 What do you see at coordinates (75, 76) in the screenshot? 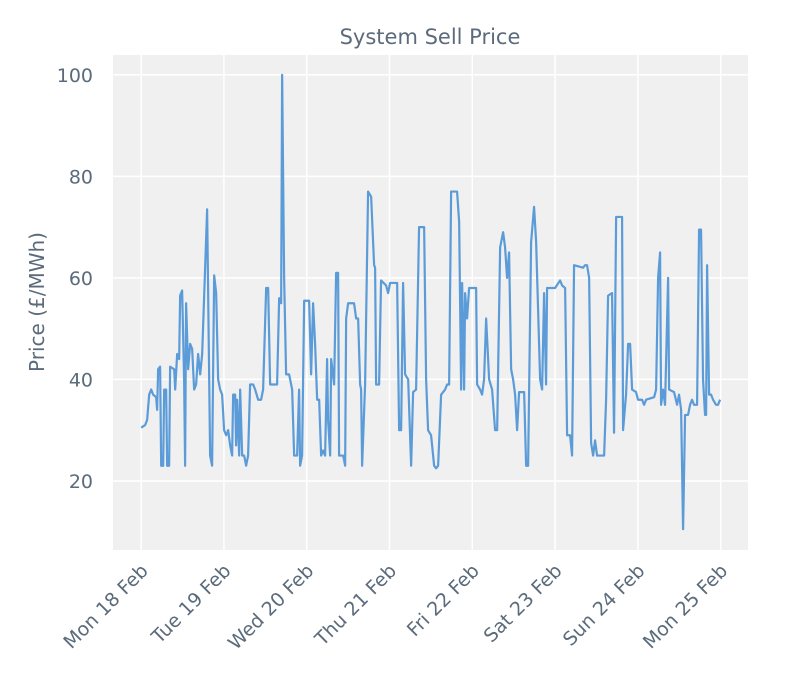
I see `y-tick-label: 100` at bounding box center [75, 76].